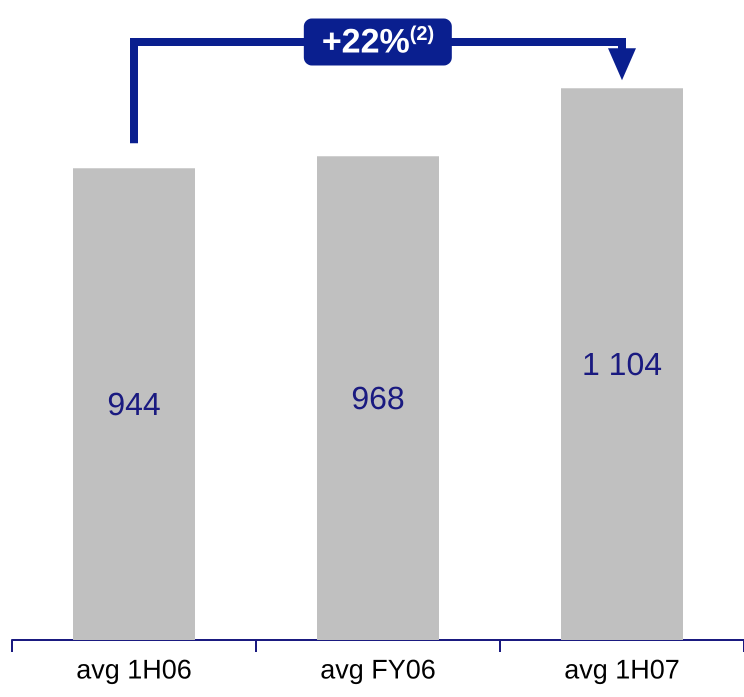 Image resolution: width=744 pixels, height=697 pixels. What do you see at coordinates (622, 669) in the screenshot?
I see `x-tick-label: avg 1H07` at bounding box center [622, 669].